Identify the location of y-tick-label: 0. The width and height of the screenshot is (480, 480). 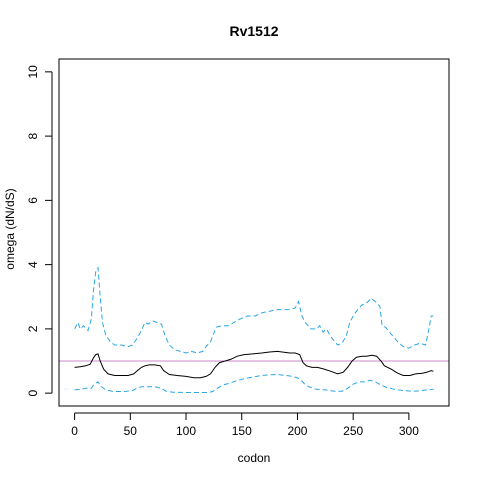
(33, 392).